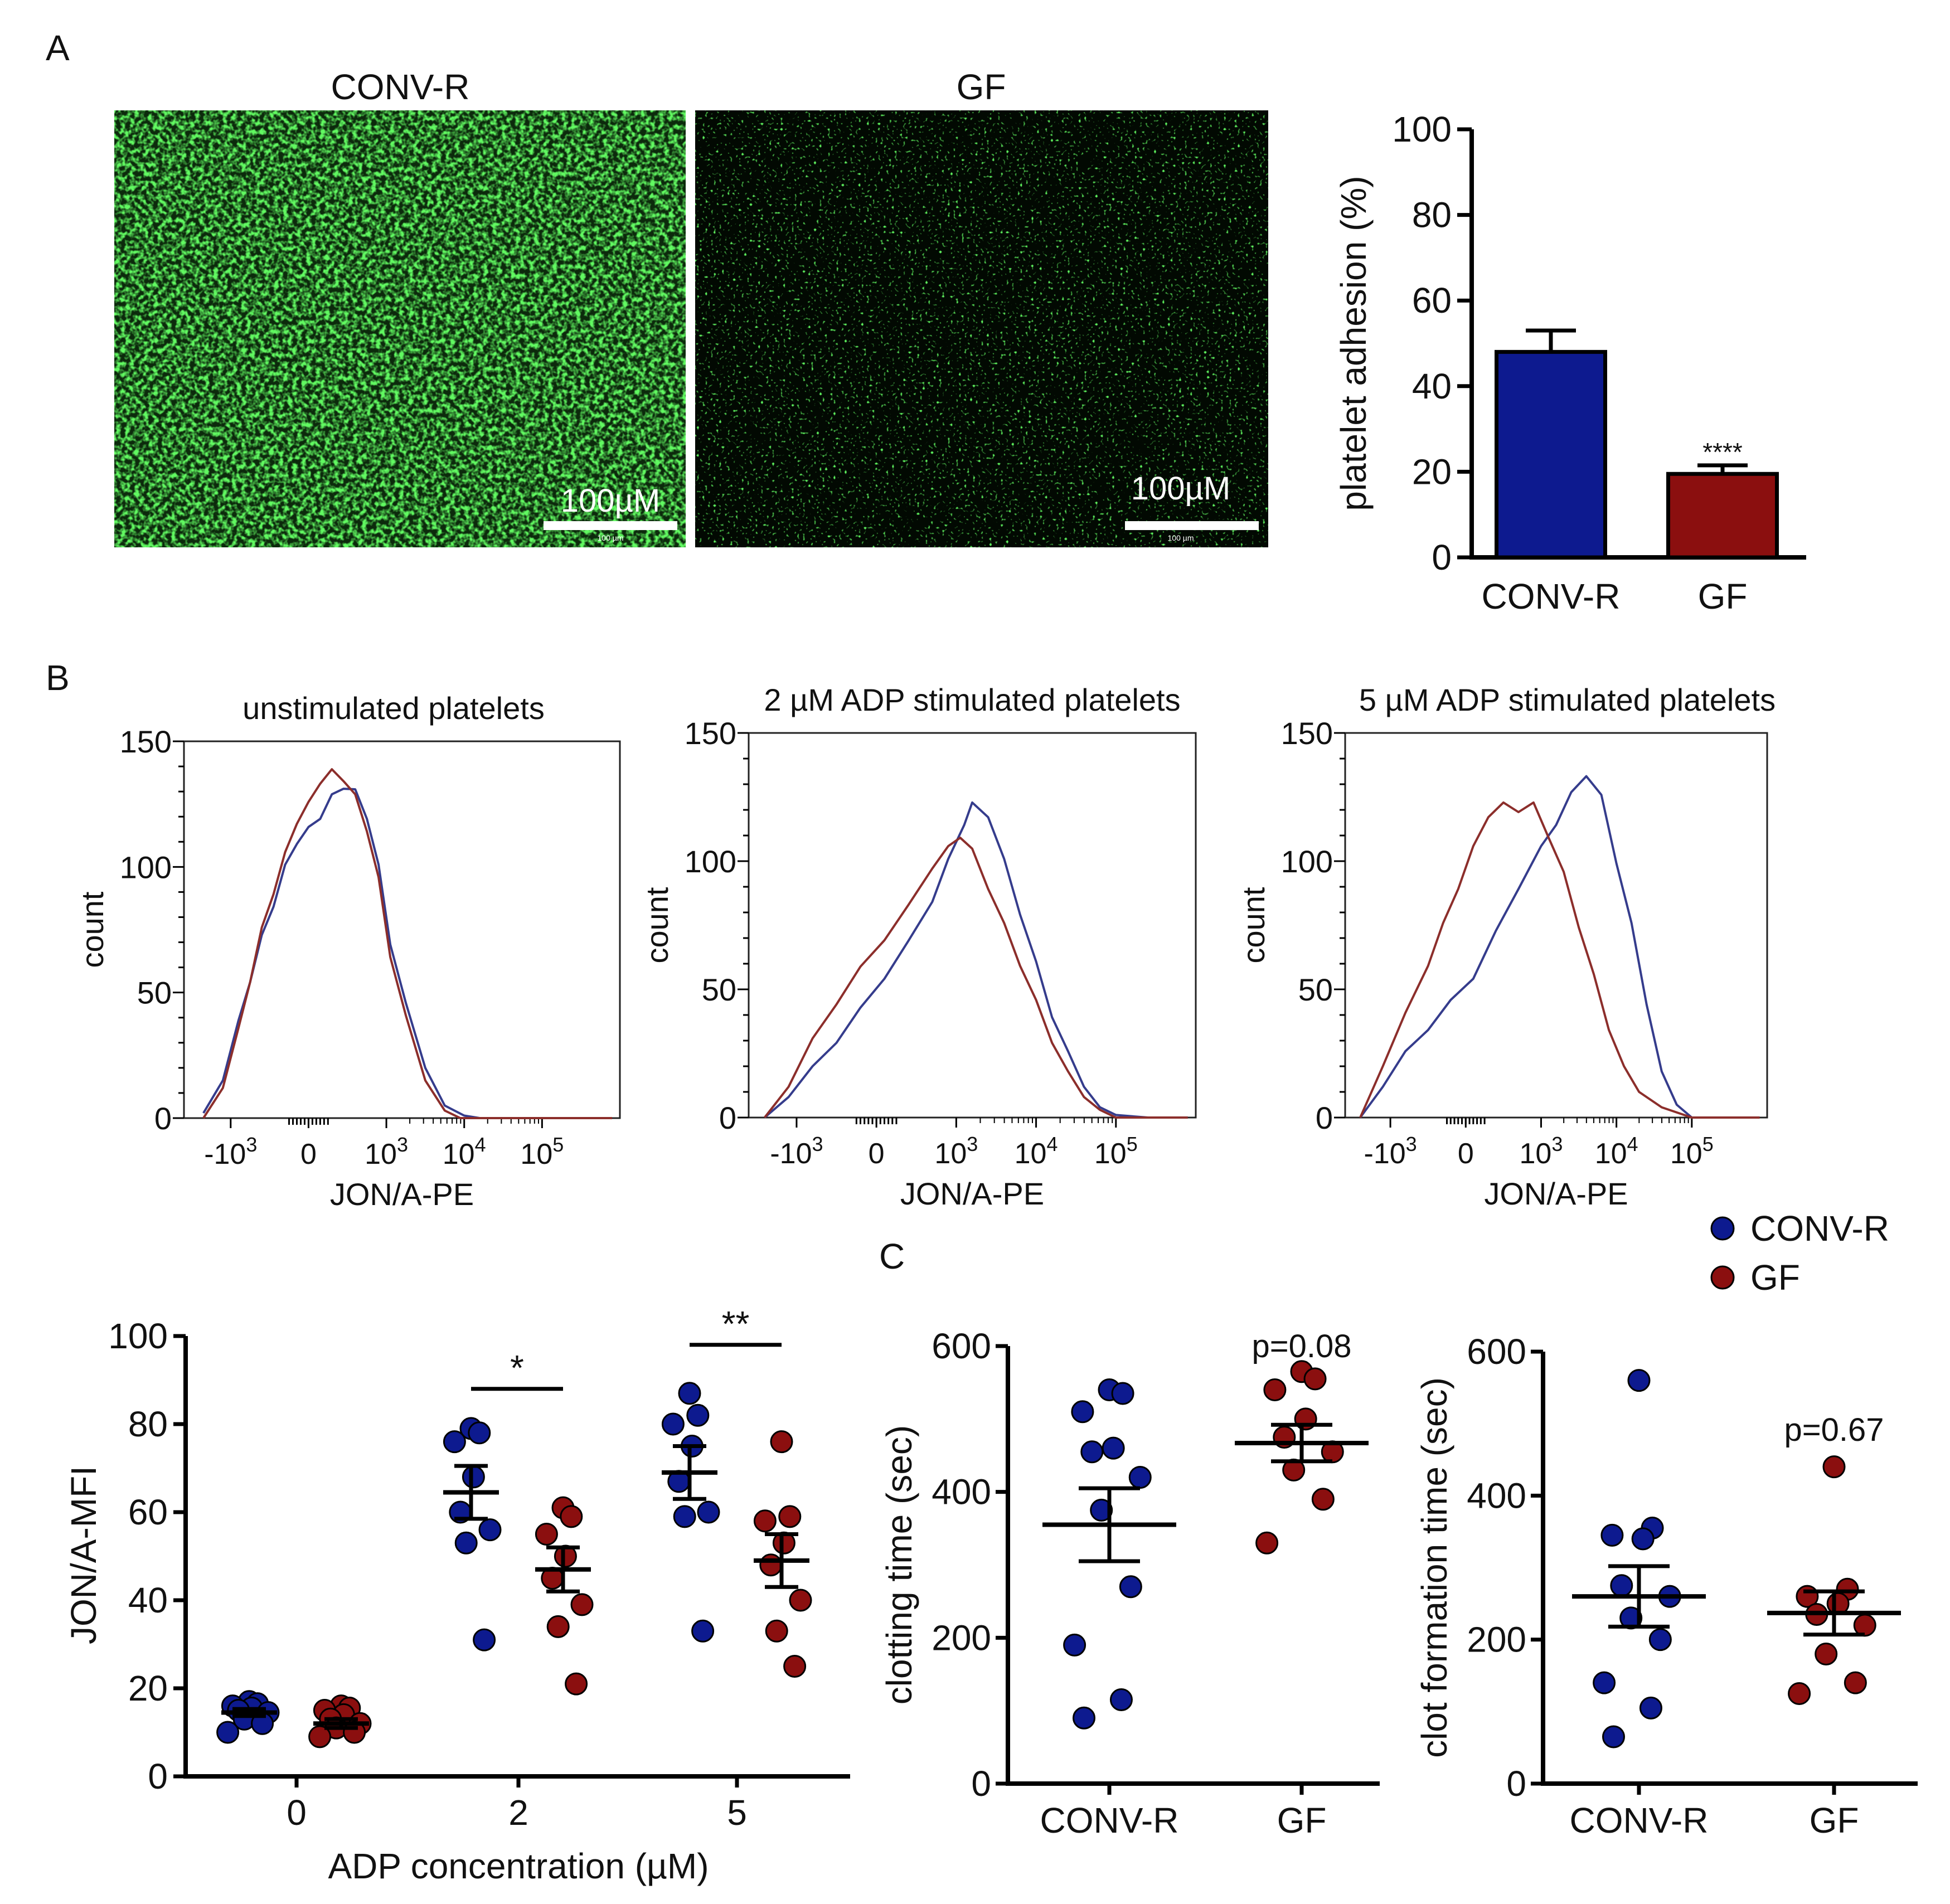 The width and height of the screenshot is (1950, 1904). I want to click on scale-small-right: 100 µm, so click(1181, 537).